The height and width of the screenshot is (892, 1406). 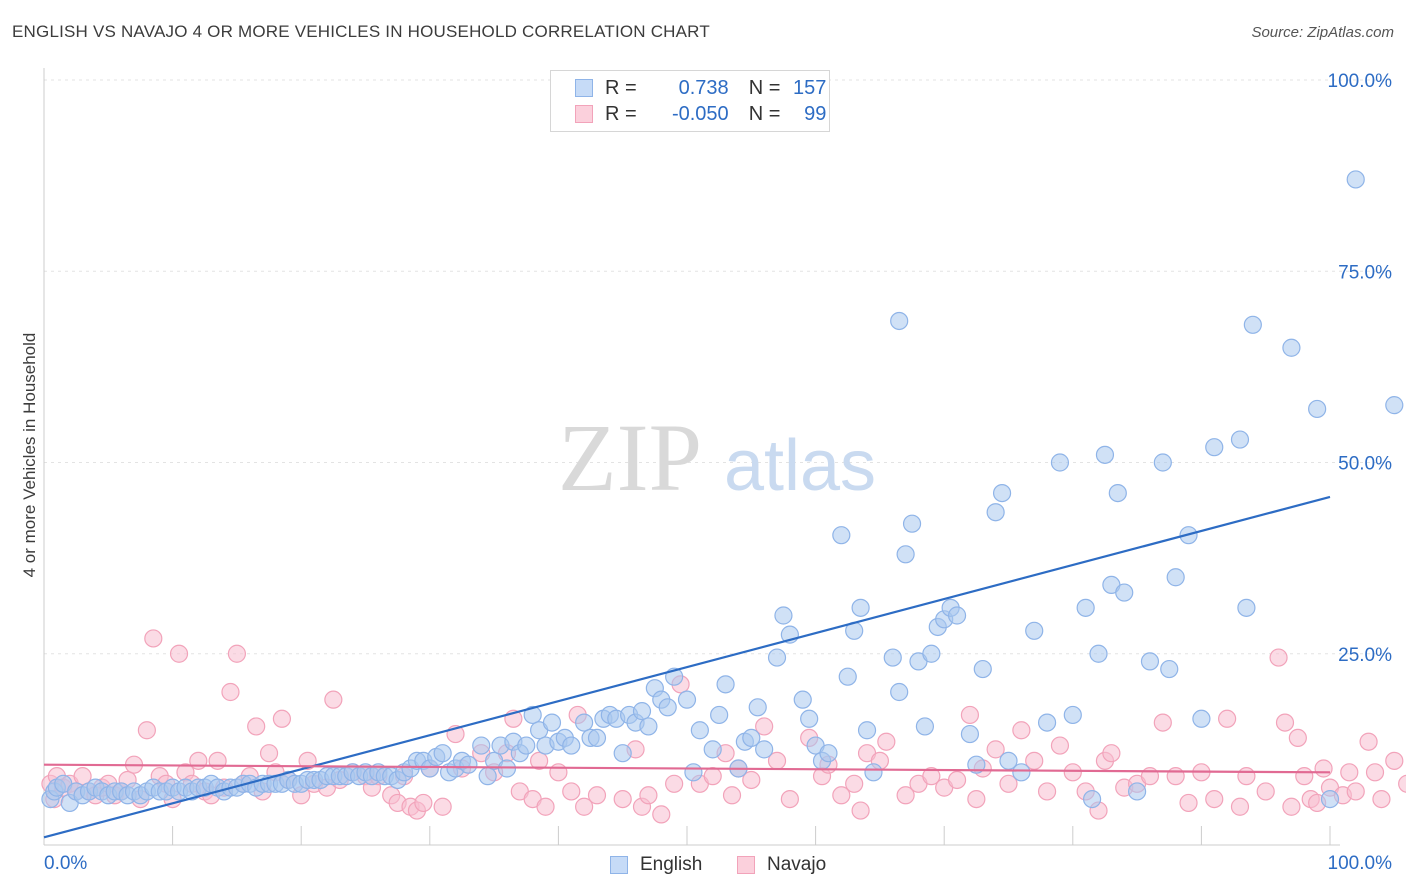 I want to click on x-tick-label-0: 0.0%, so click(x=65, y=863).